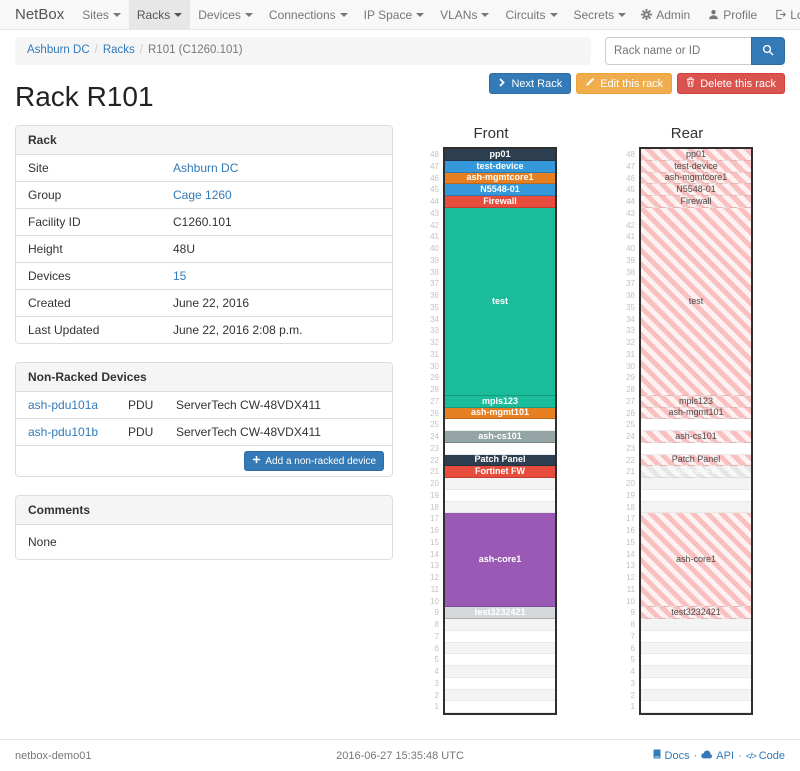 Image resolution: width=800 pixels, height=771 pixels. I want to click on nav-item-admin: Admin, so click(665, 14).